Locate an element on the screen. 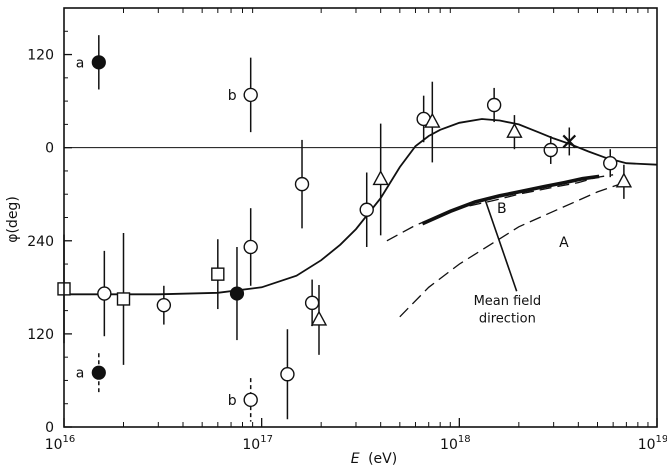  bound-label-a: A is located at coordinates (564, 243).